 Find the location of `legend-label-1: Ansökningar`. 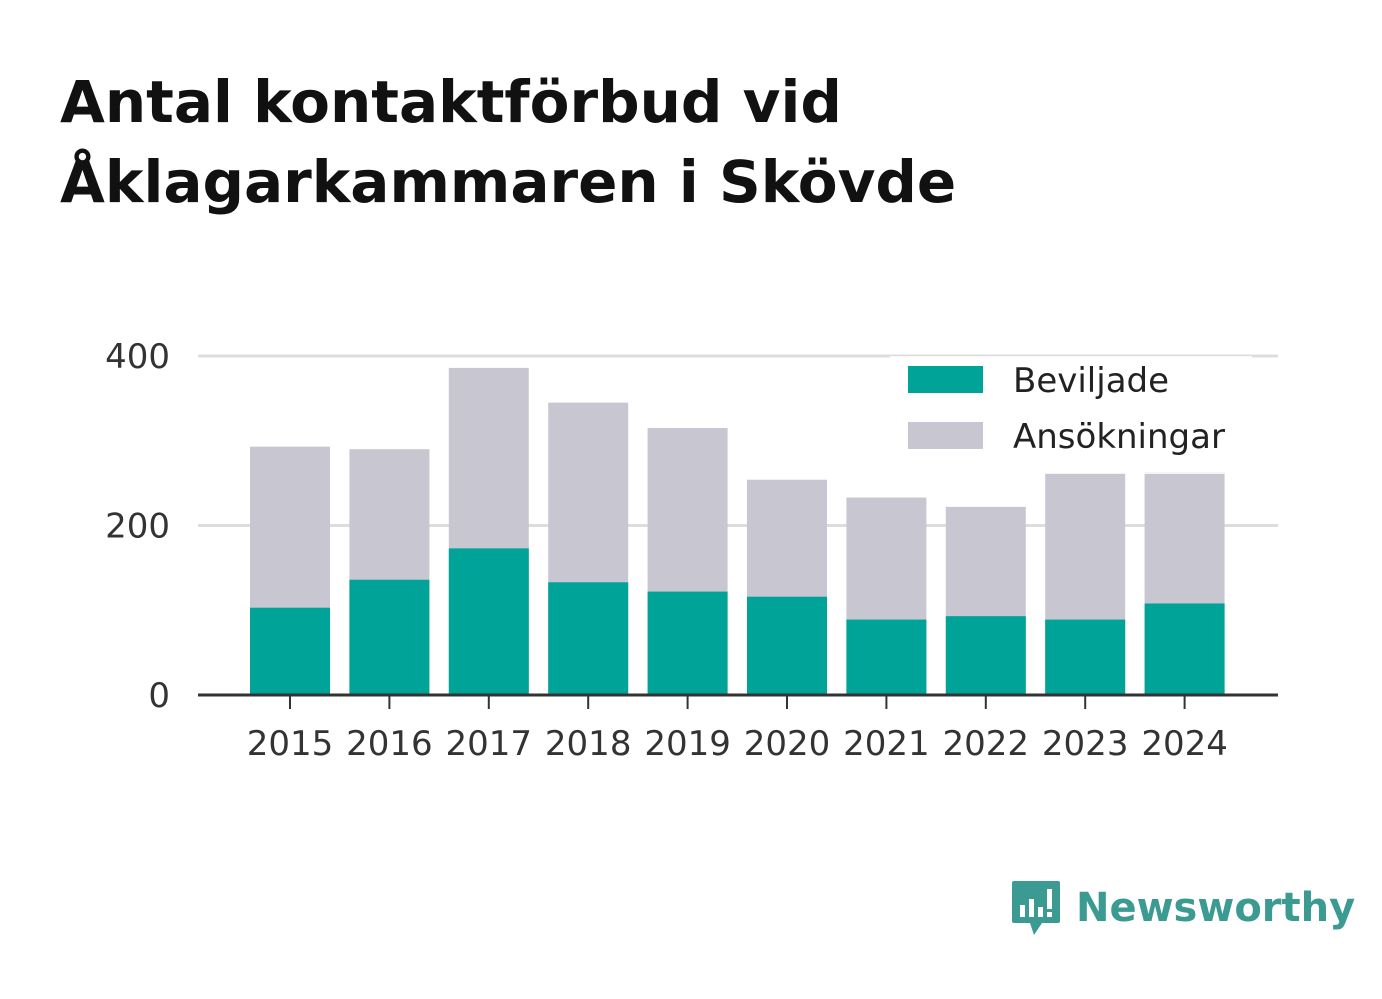

legend-label-1: Ansökningar is located at coordinates (1119, 437).